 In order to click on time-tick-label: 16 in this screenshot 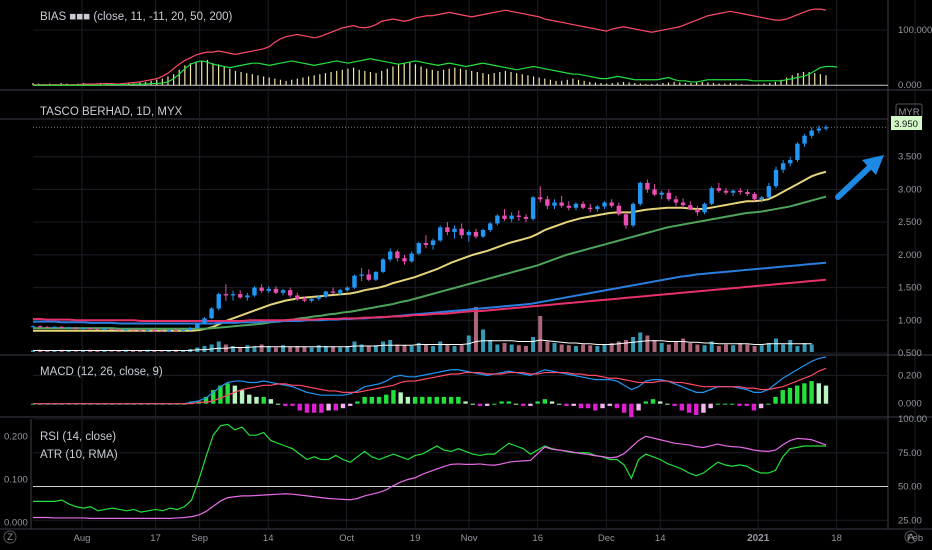, I will do `click(537, 538)`.